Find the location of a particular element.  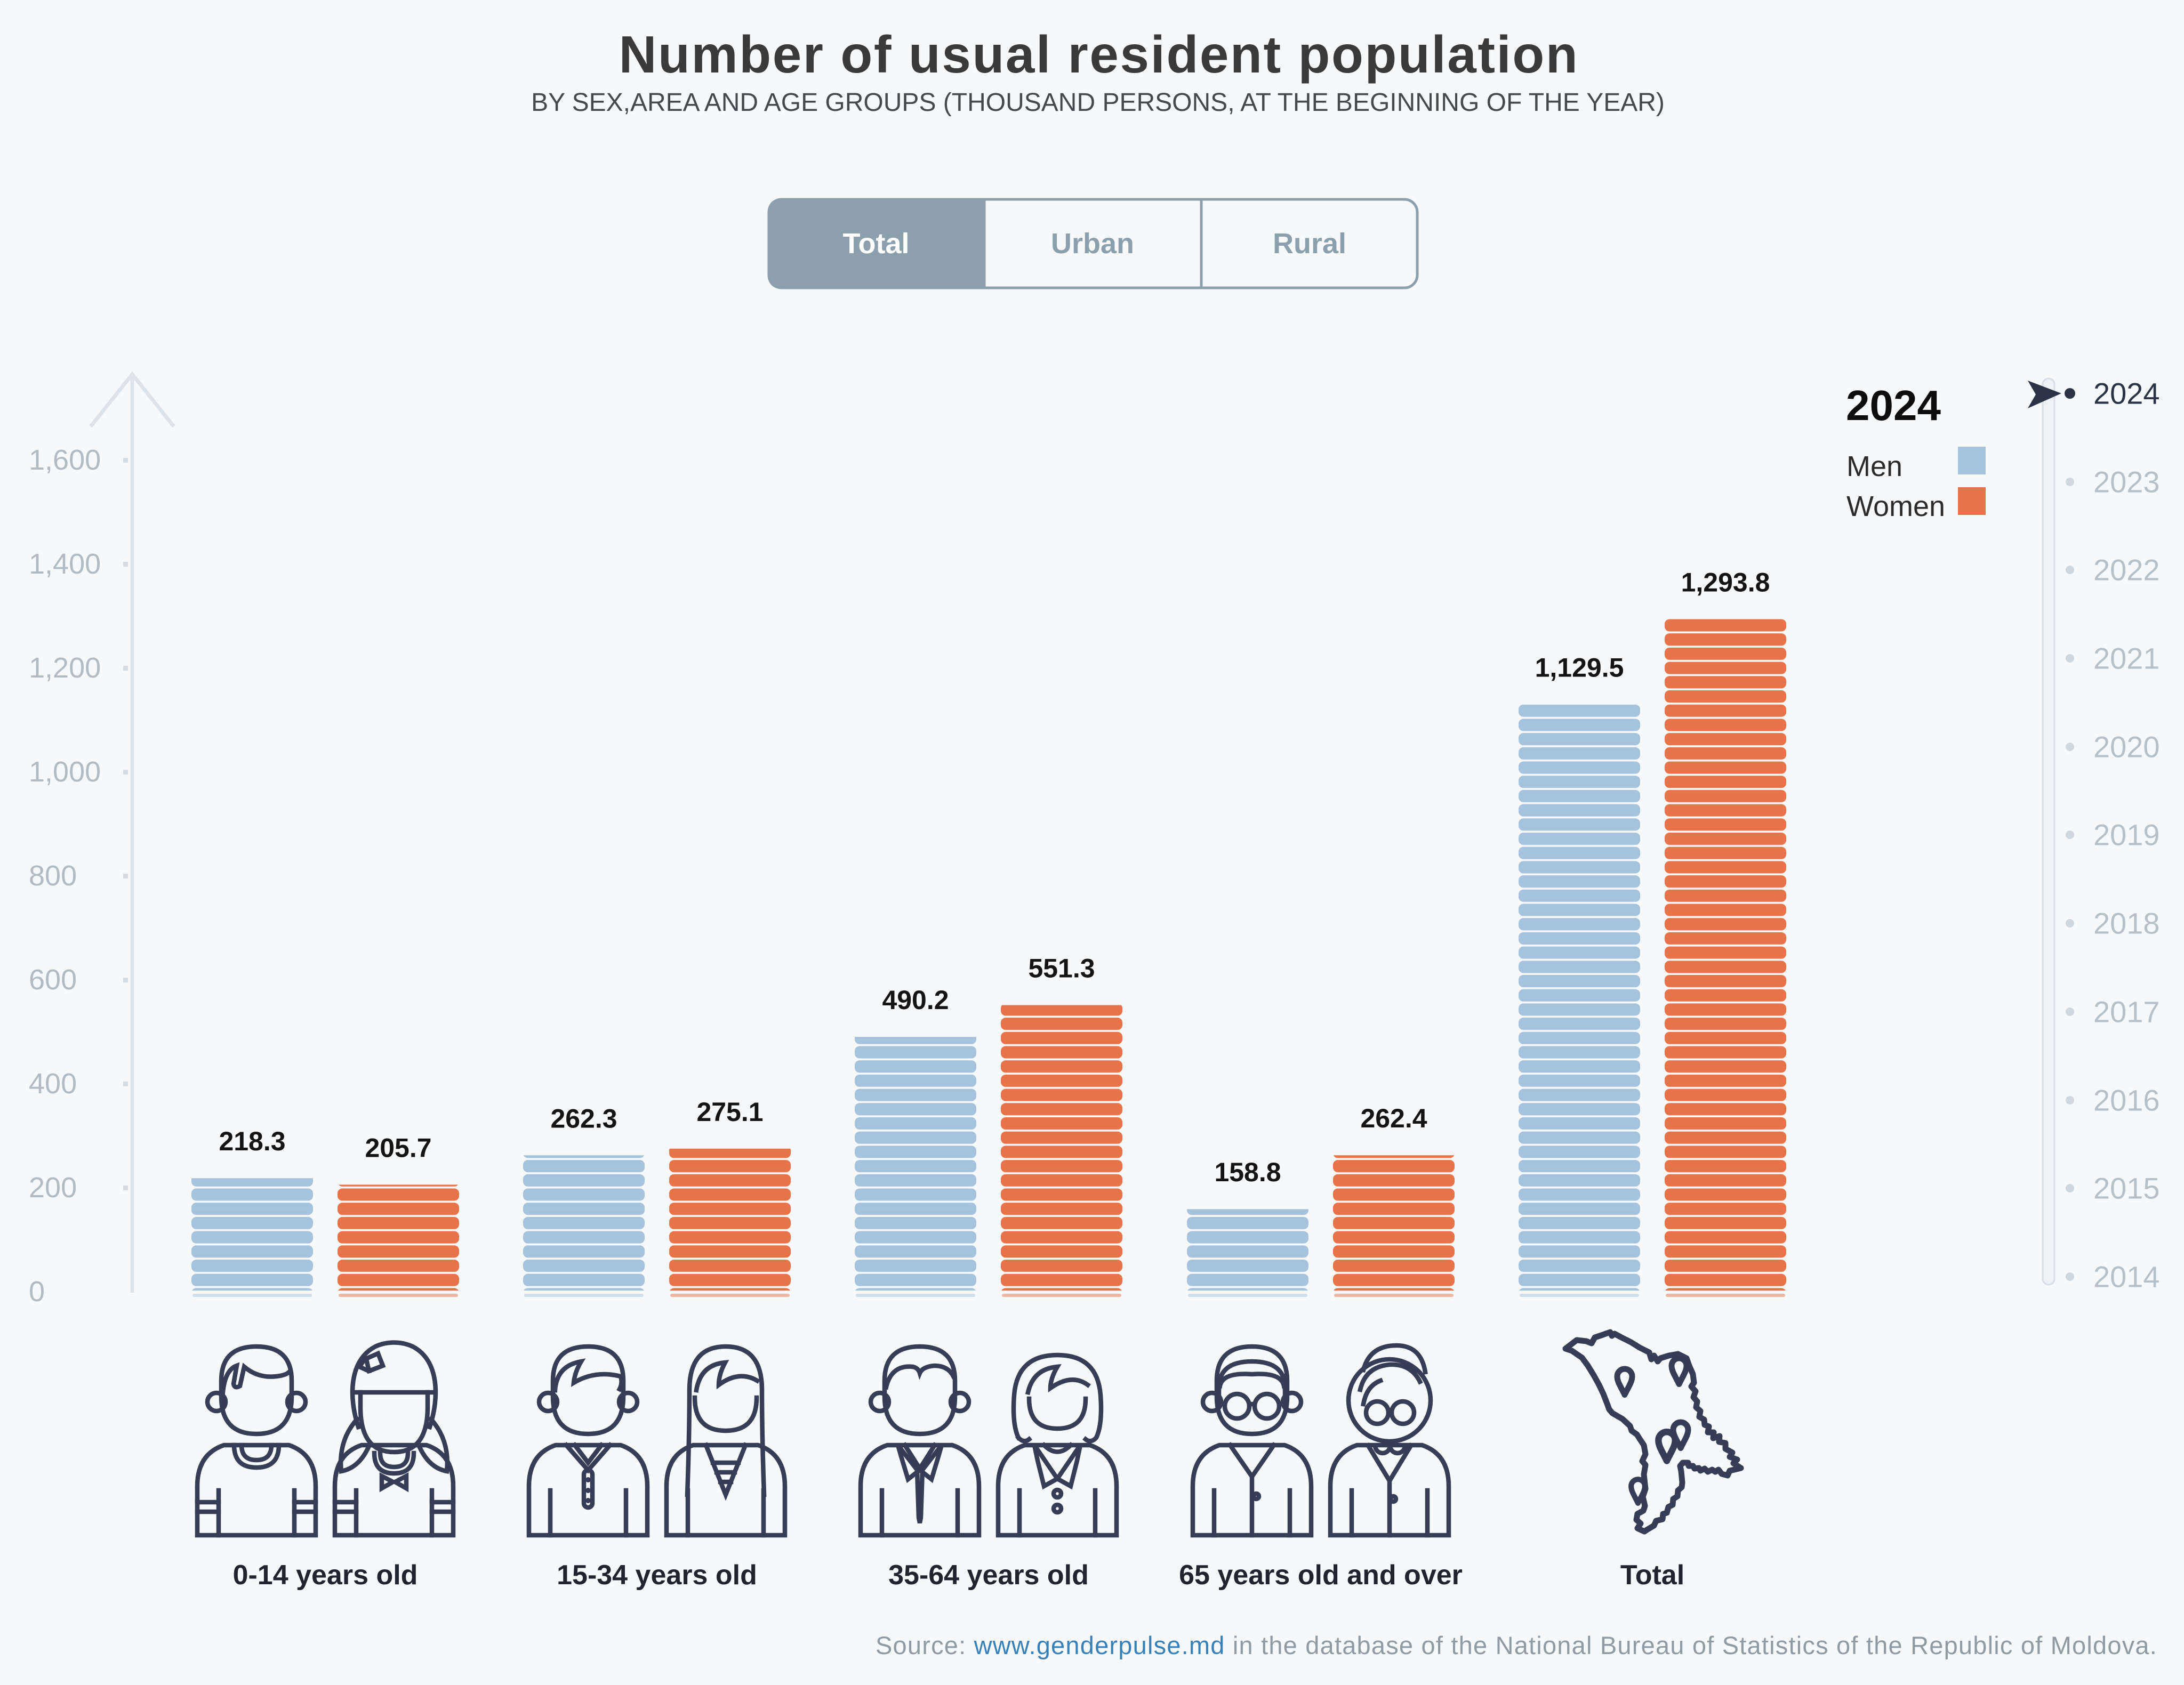

svg-text: 0-14 years old is located at coordinates (325, 1575).